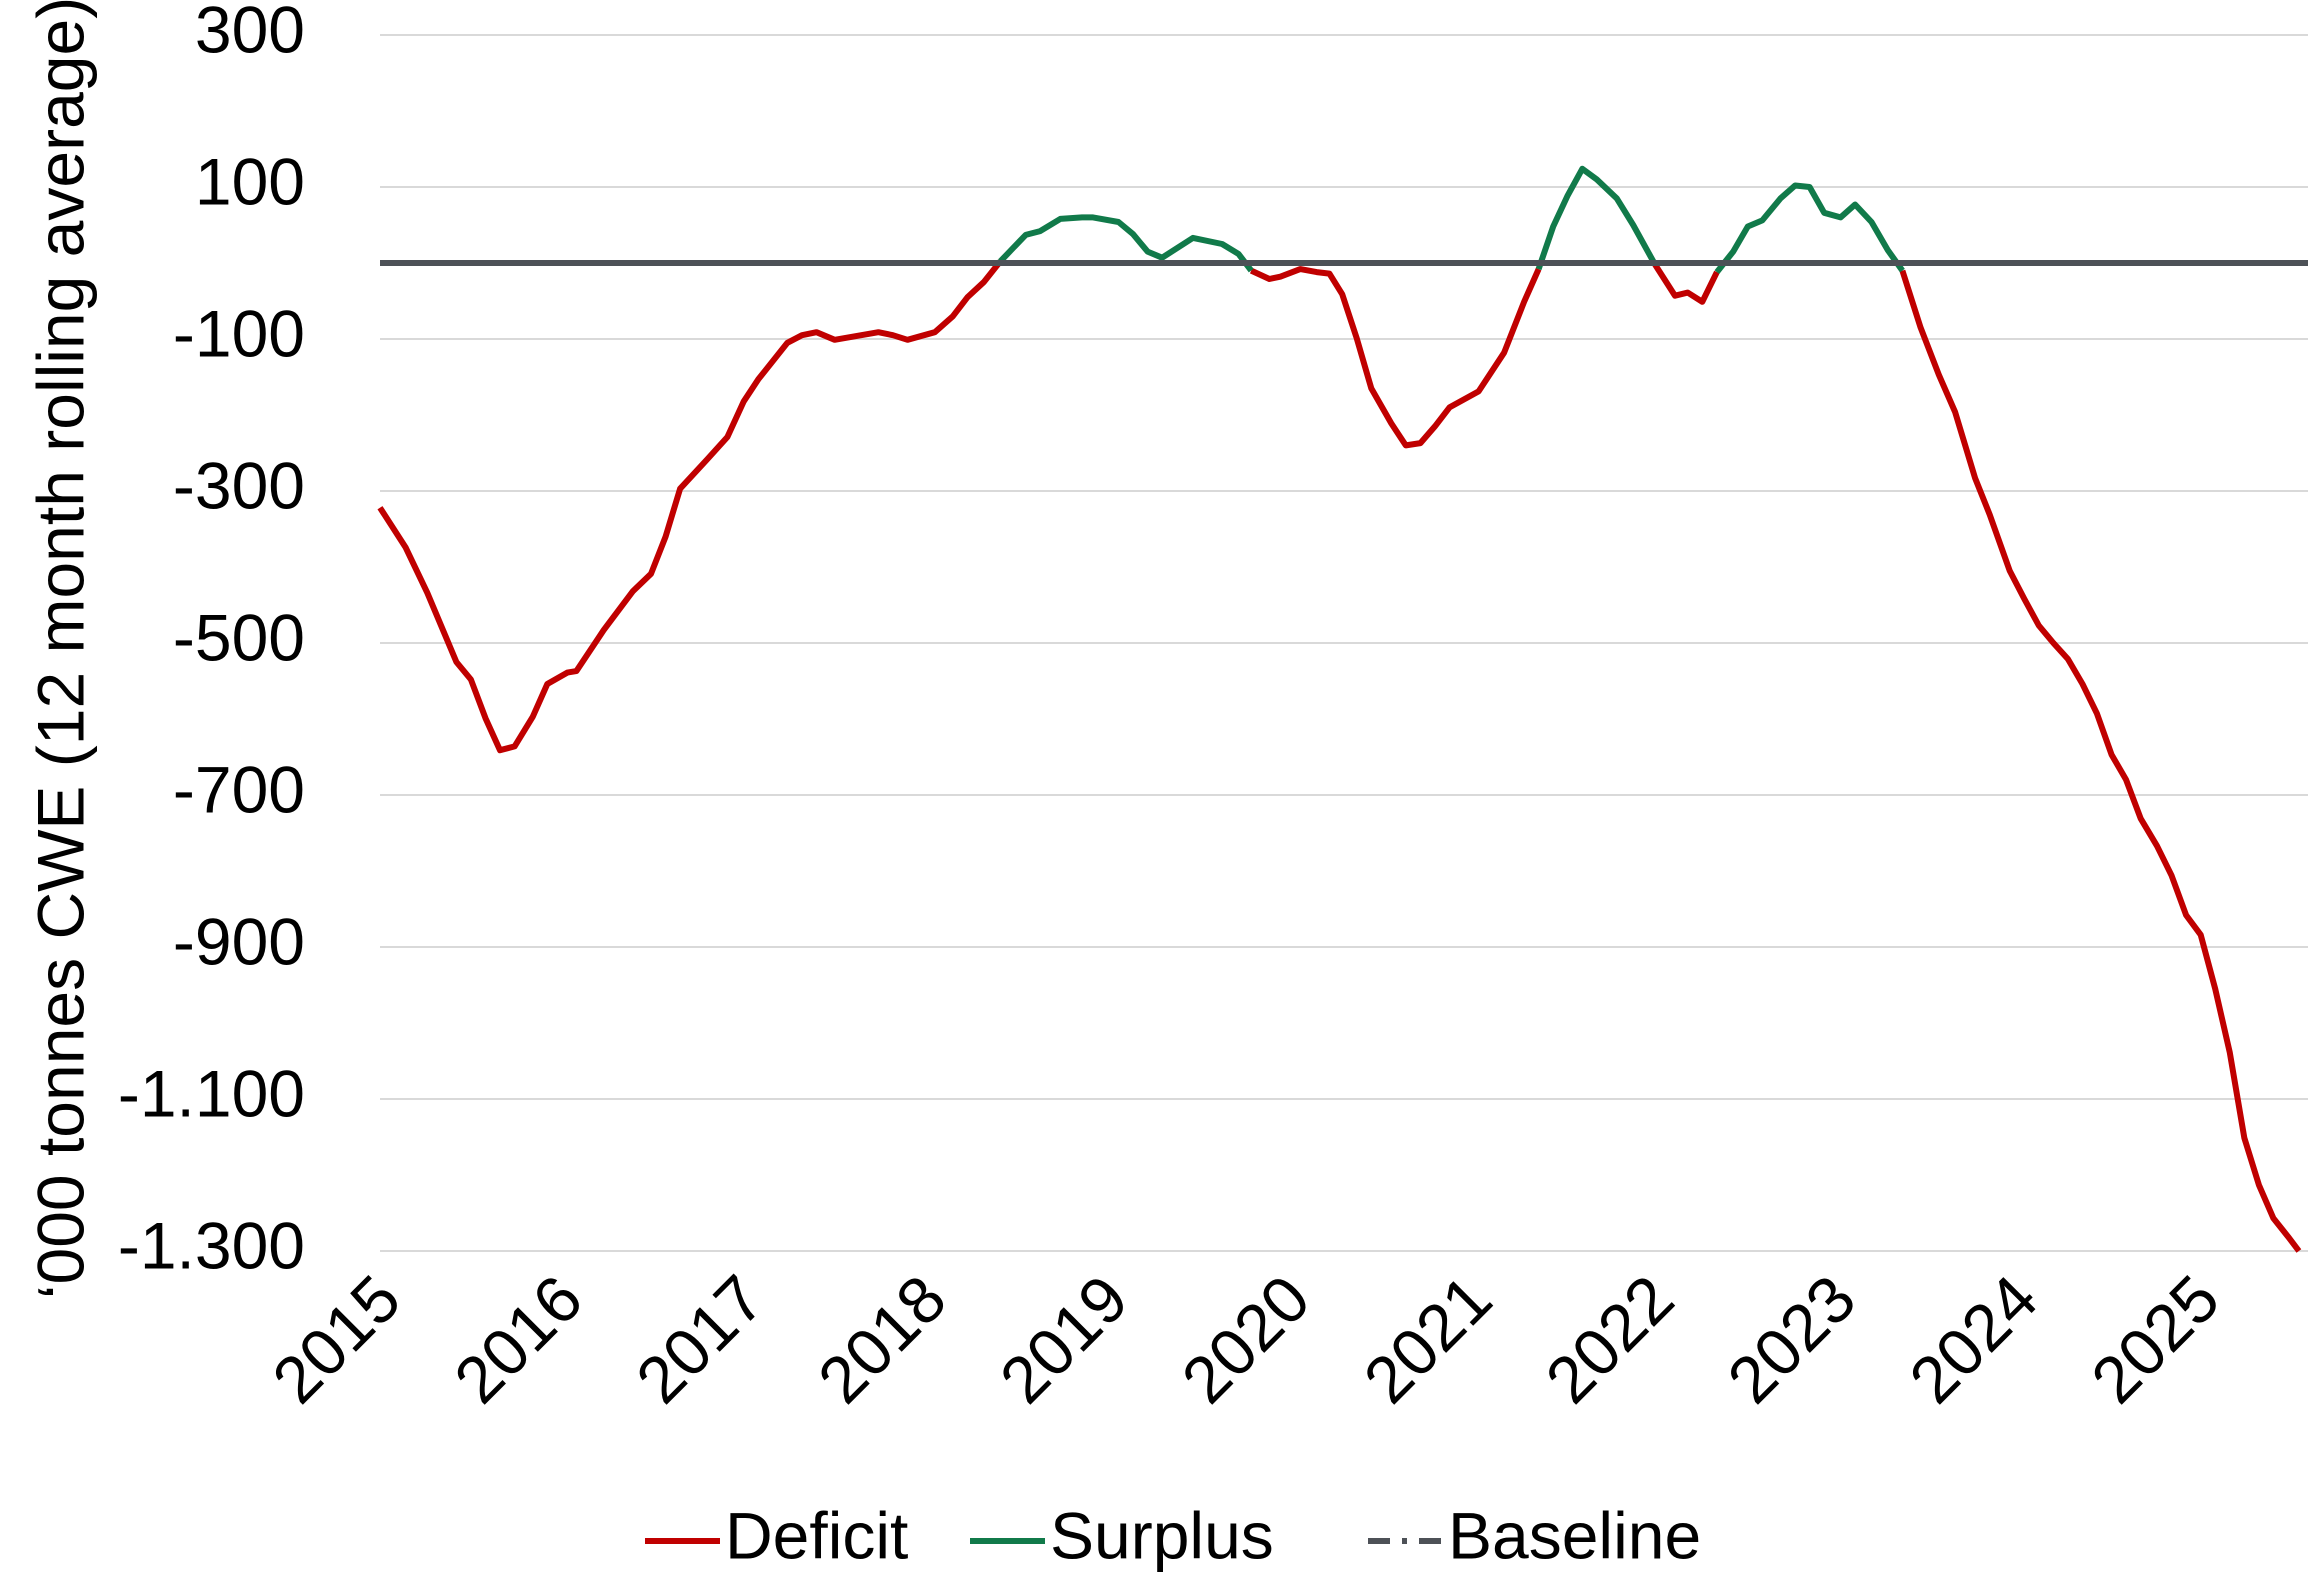 Image resolution: width=2308 pixels, height=1585 pixels. Describe the element at coordinates (1451, 219) in the screenshot. I see `series-line` at that location.